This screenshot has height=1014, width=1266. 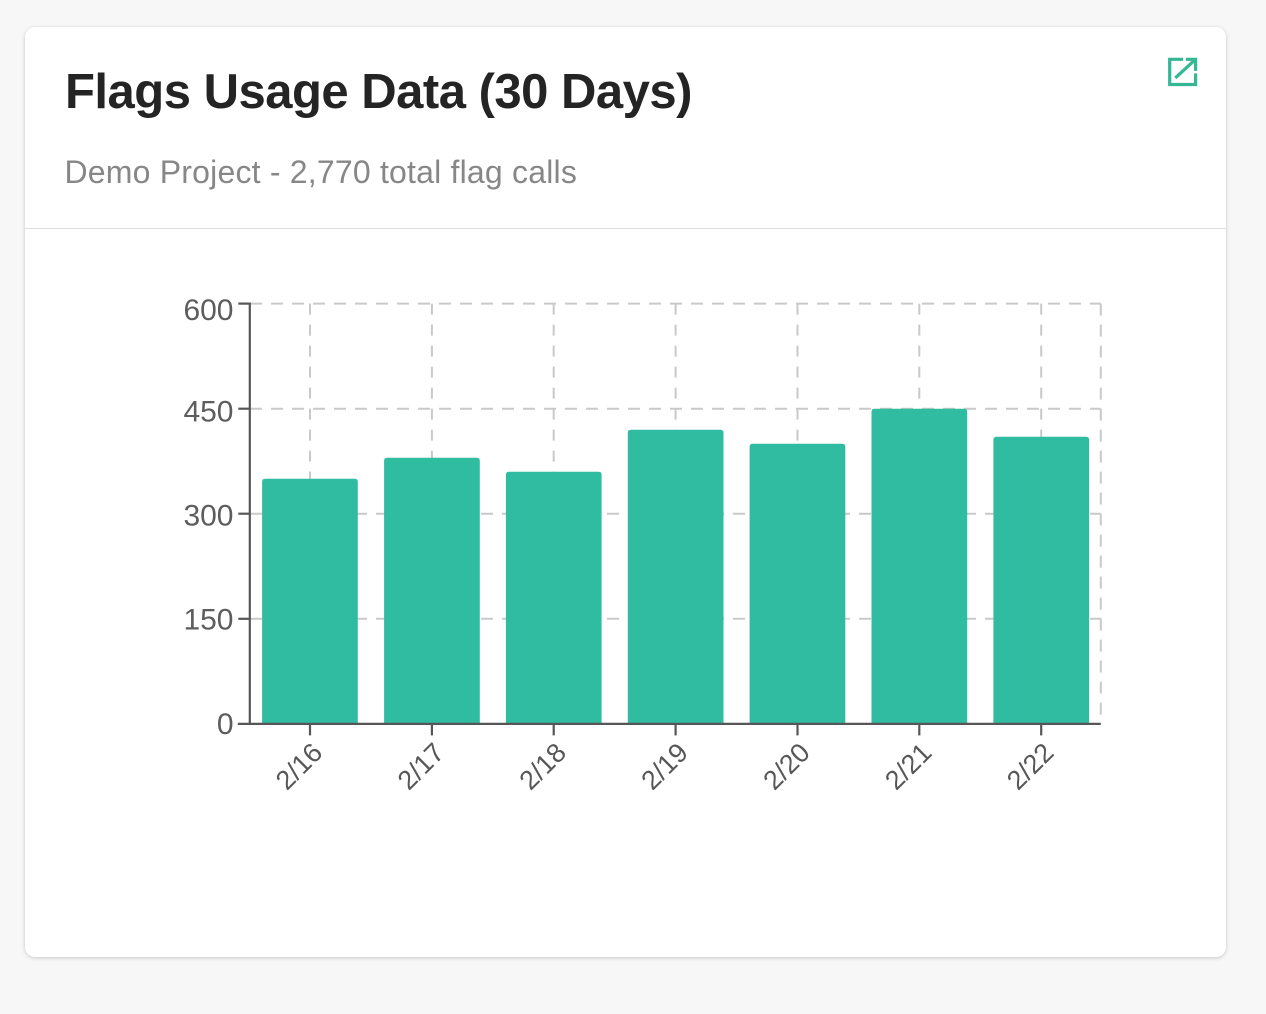 I want to click on svg-text: 2/16, so click(x=299, y=766).